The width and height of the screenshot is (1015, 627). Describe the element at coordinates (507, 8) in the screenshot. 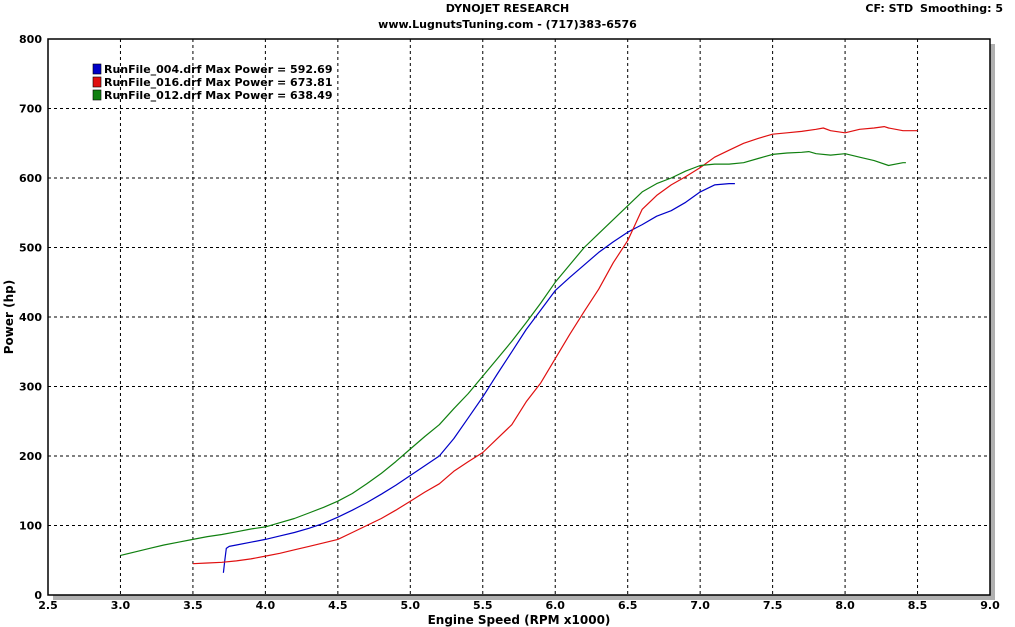

I see `chart-title: DYNOJET RESEARCH` at that location.